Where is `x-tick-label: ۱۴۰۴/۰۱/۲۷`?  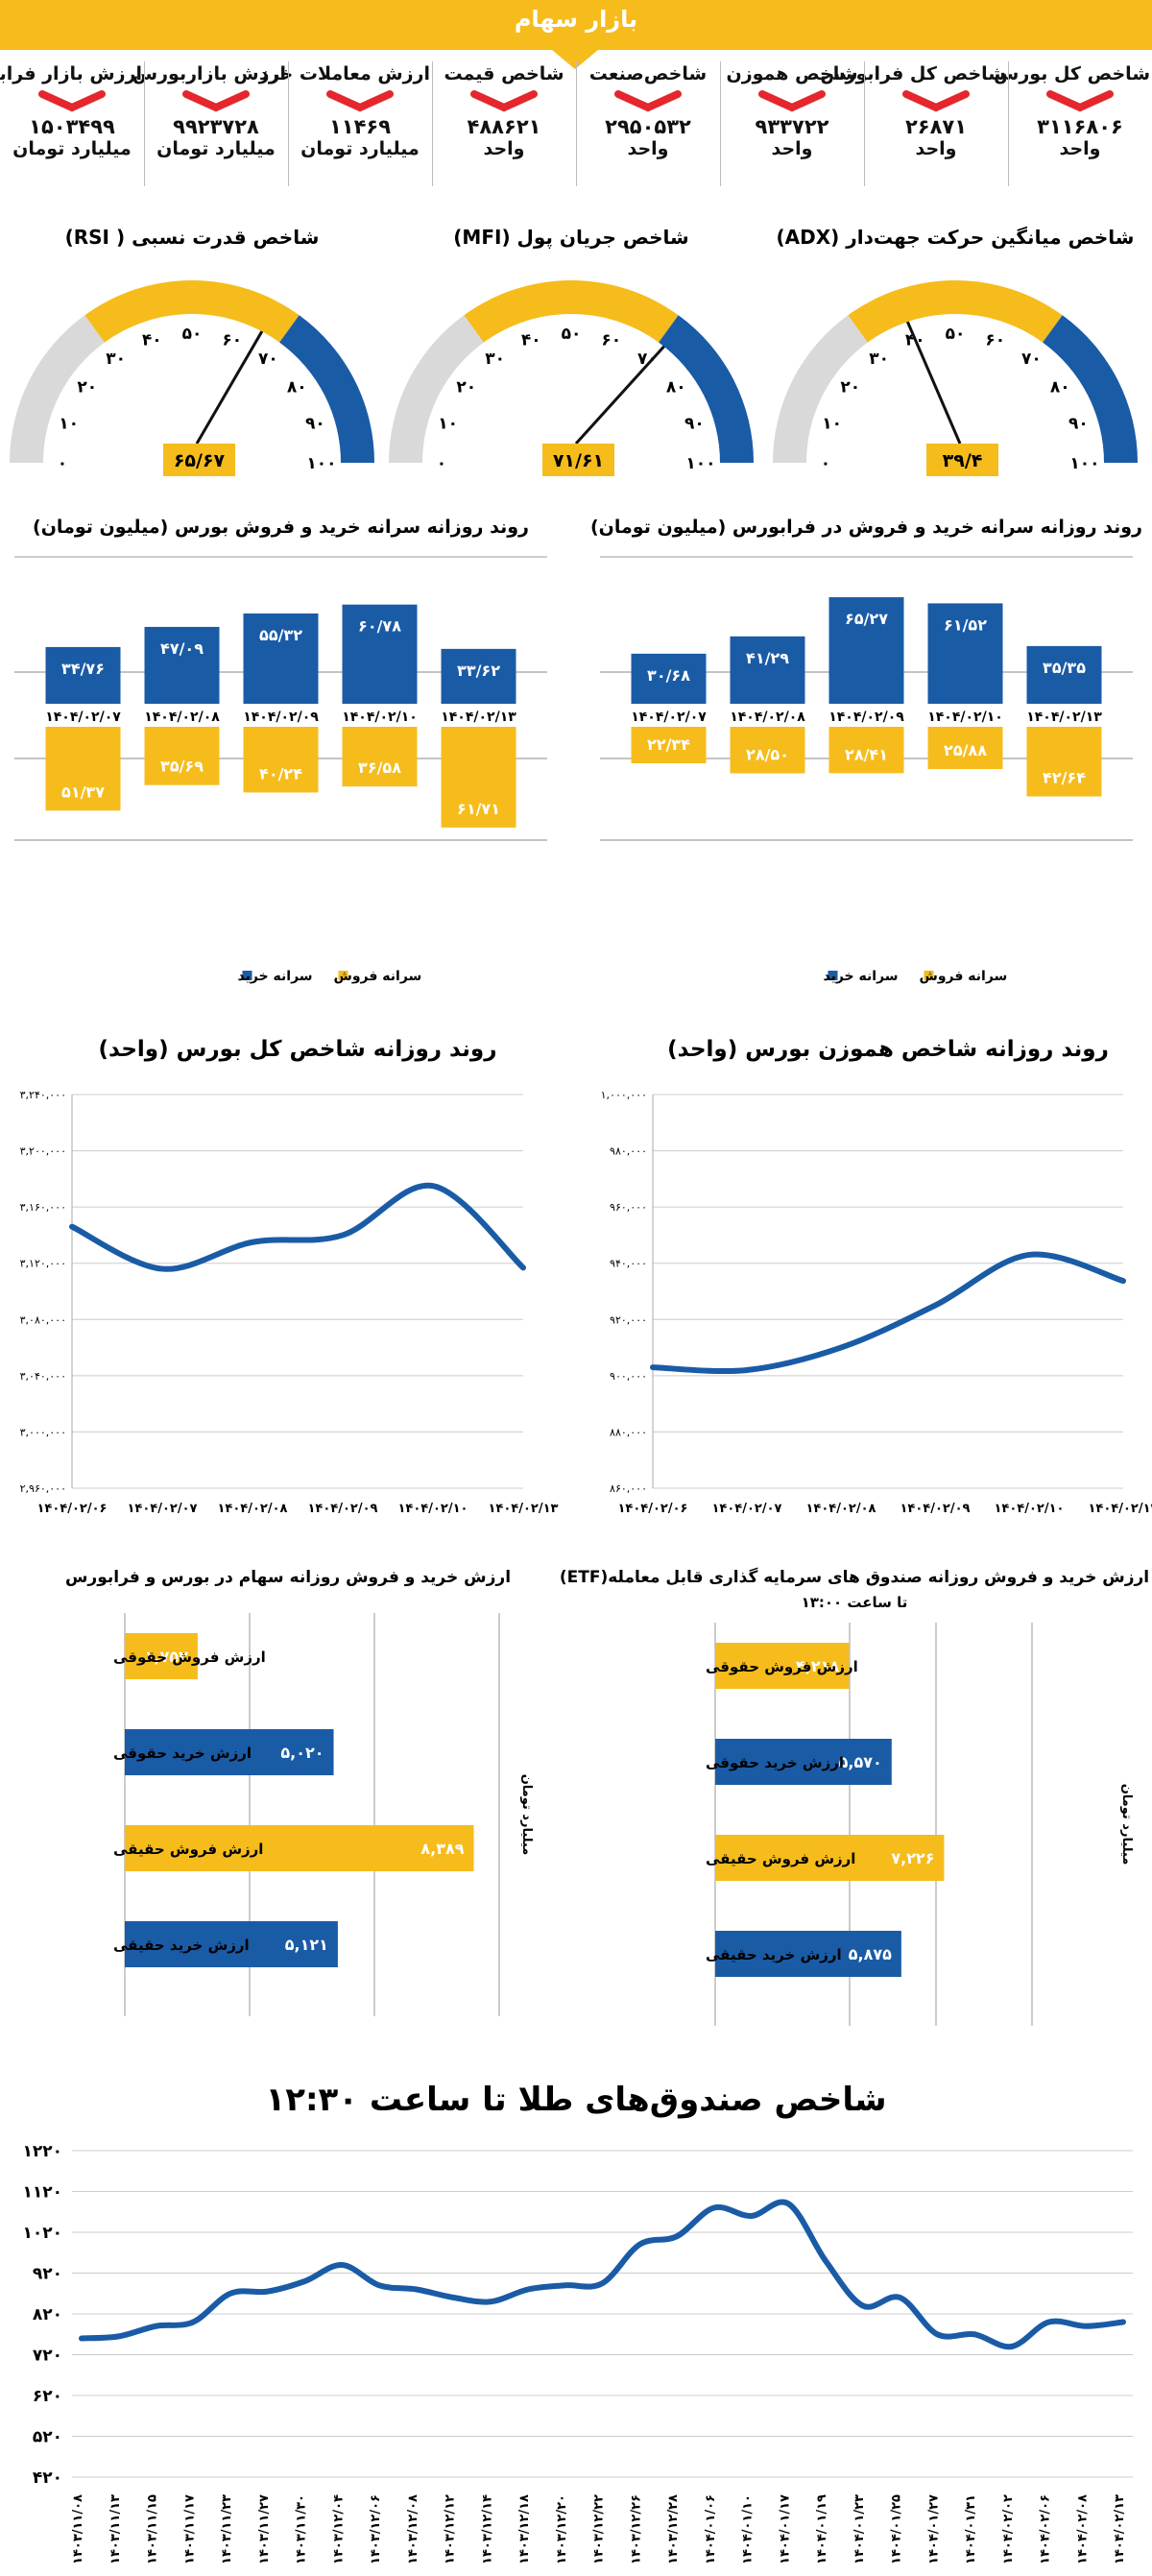 x-tick-label: ۱۴۰۴/۰۱/۲۷ is located at coordinates (933, 2529).